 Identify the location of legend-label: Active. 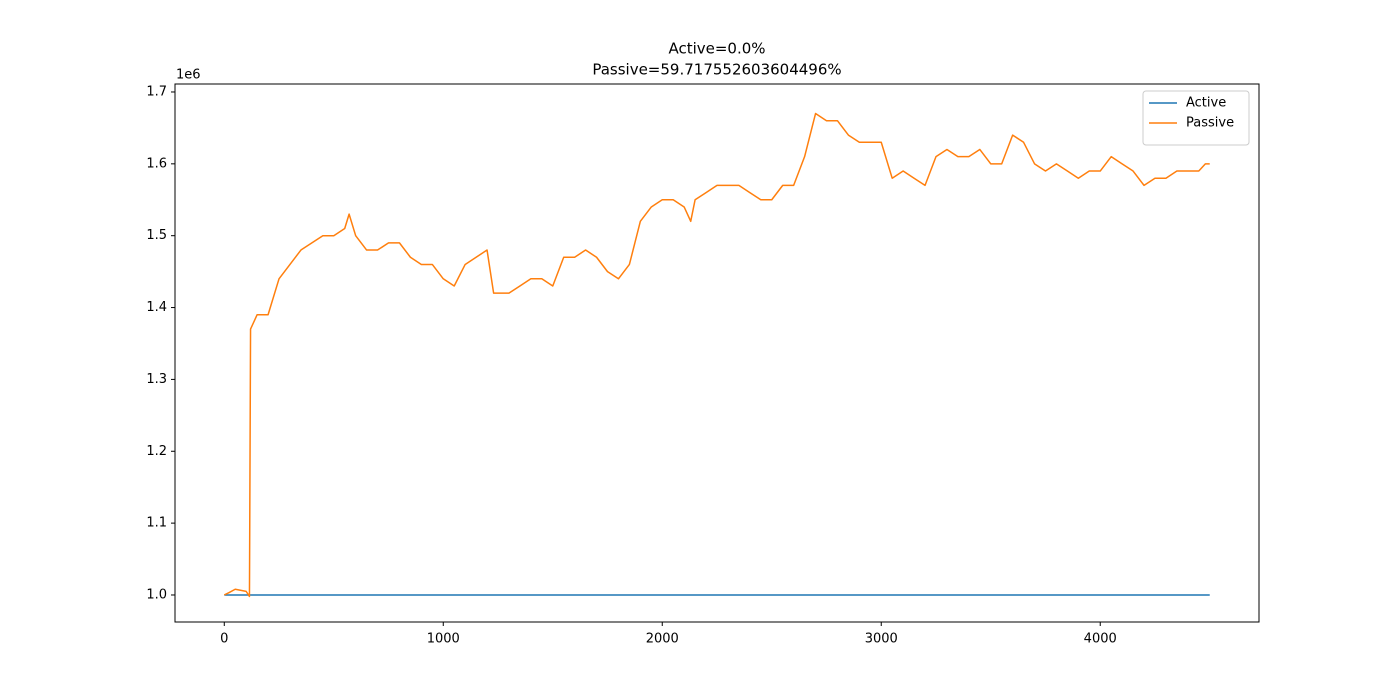
(1206, 103).